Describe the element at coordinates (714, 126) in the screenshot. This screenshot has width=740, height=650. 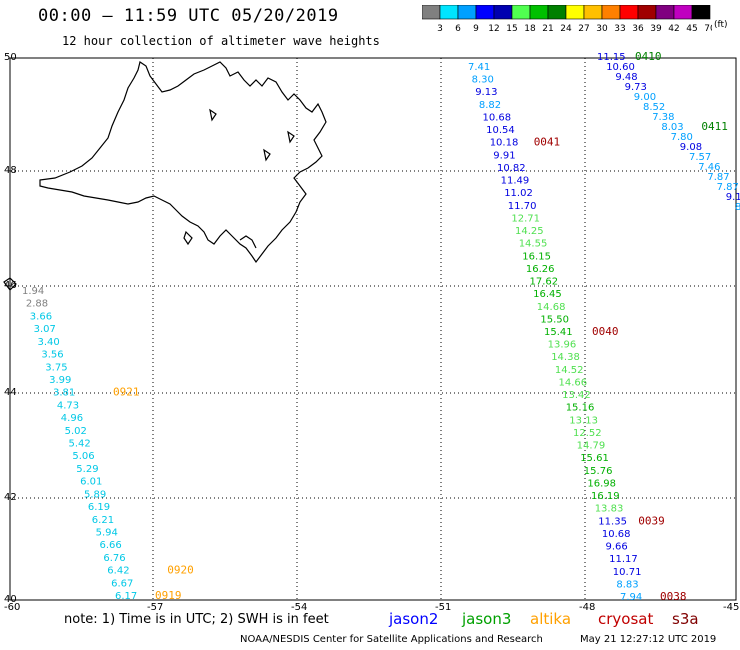
I see `pass-time-label: 0411` at that location.